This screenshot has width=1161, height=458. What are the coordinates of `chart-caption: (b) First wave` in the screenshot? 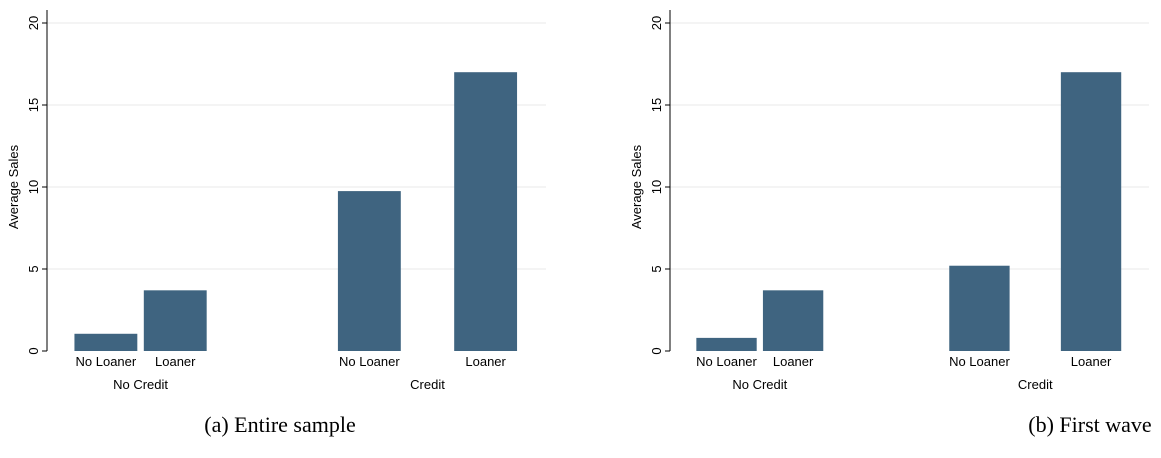 It's located at (1090, 424).